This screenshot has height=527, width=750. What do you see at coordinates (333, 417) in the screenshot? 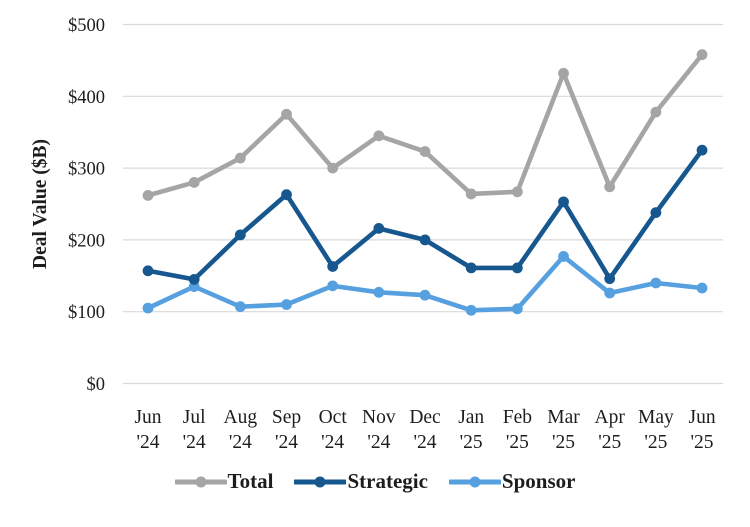
I see `x-tick-month: Oct` at bounding box center [333, 417].